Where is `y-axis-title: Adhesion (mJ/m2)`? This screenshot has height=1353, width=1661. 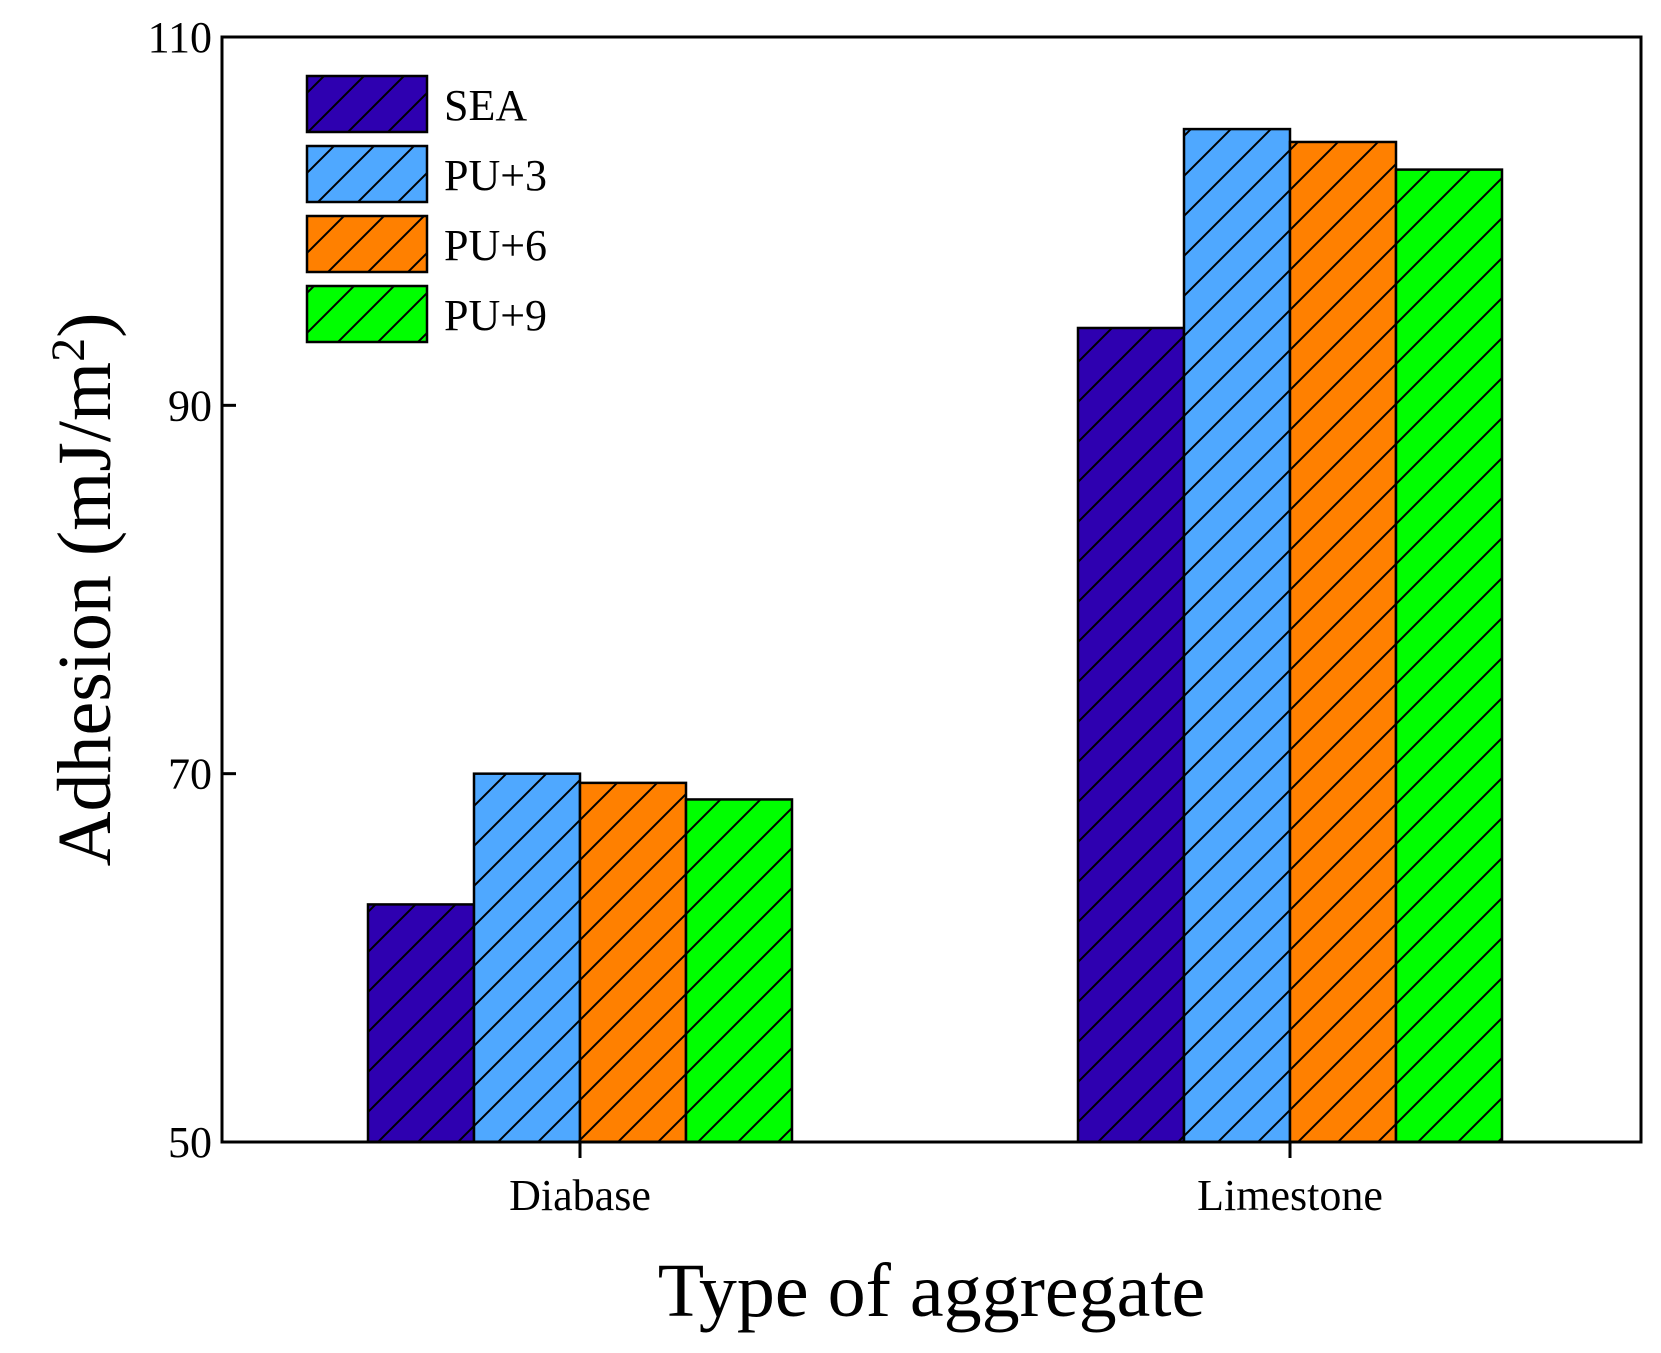 y-axis-title: Adhesion (mJ/m2) is located at coordinates (85, 590).